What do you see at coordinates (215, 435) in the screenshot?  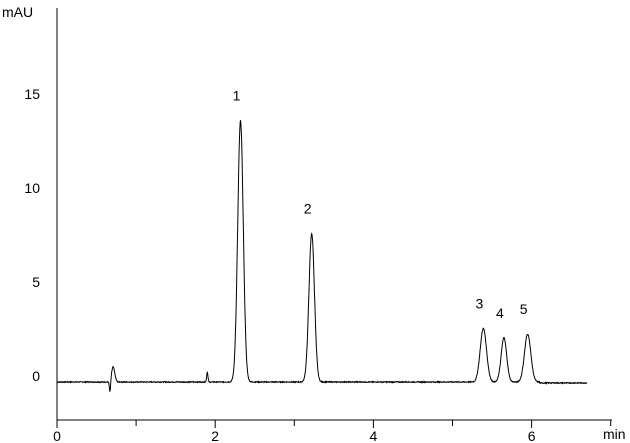 I see `x-tick-label: 2` at bounding box center [215, 435].